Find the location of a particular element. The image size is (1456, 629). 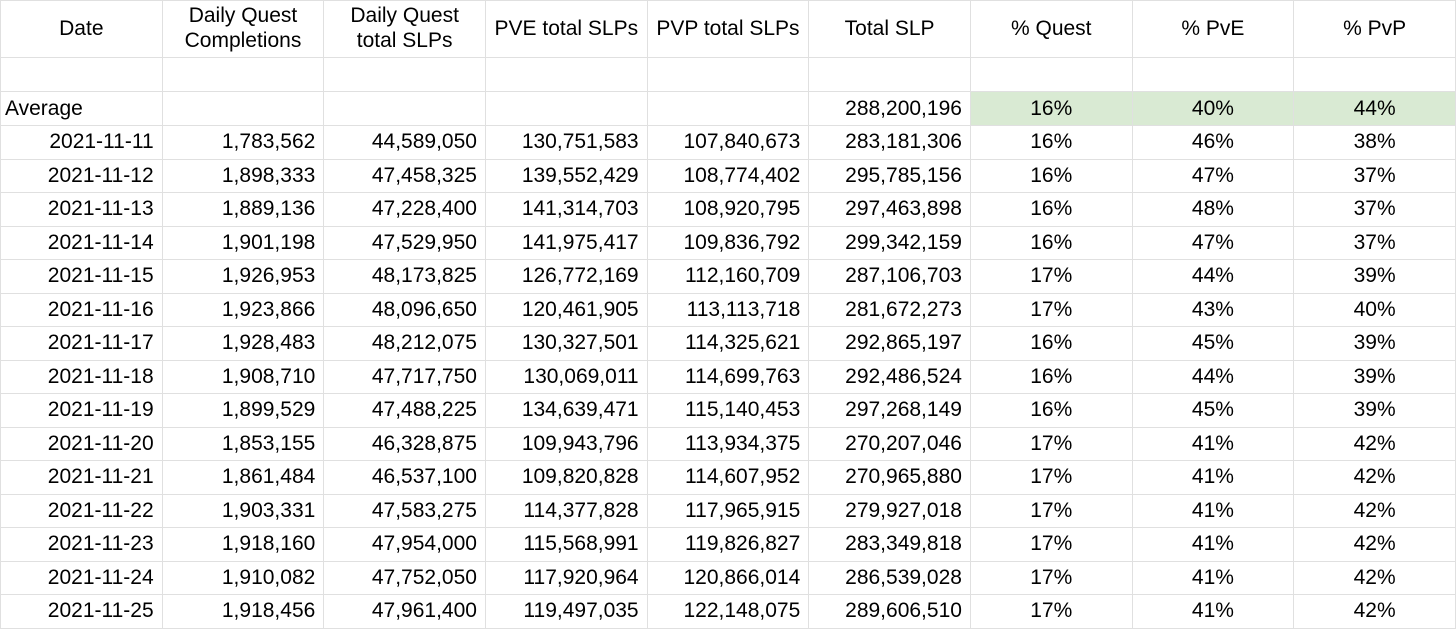

cell-date: 2021-11-23 is located at coordinates (81, 544).